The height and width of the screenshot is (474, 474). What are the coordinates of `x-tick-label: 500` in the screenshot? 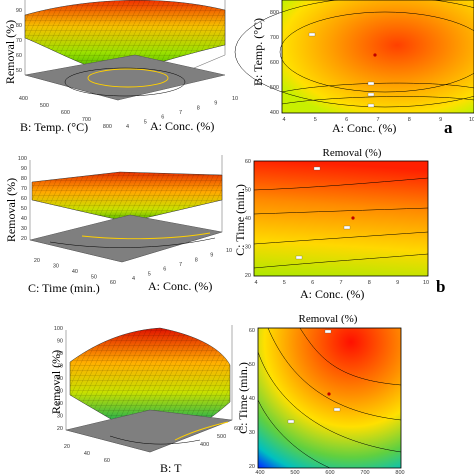 It's located at (221, 437).